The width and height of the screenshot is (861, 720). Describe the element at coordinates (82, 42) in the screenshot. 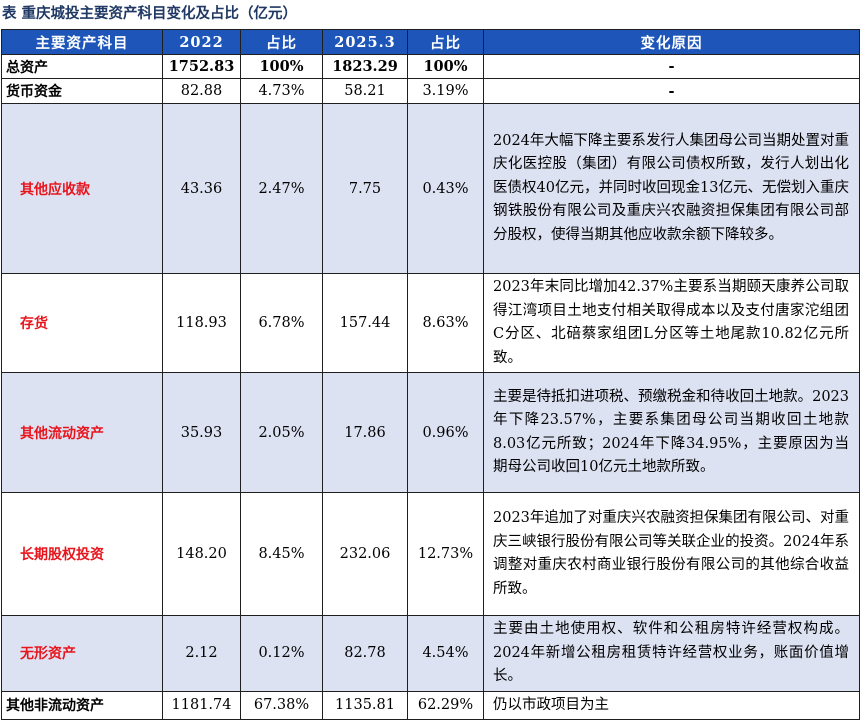

I see `col-header-item: 主要资产科目` at that location.